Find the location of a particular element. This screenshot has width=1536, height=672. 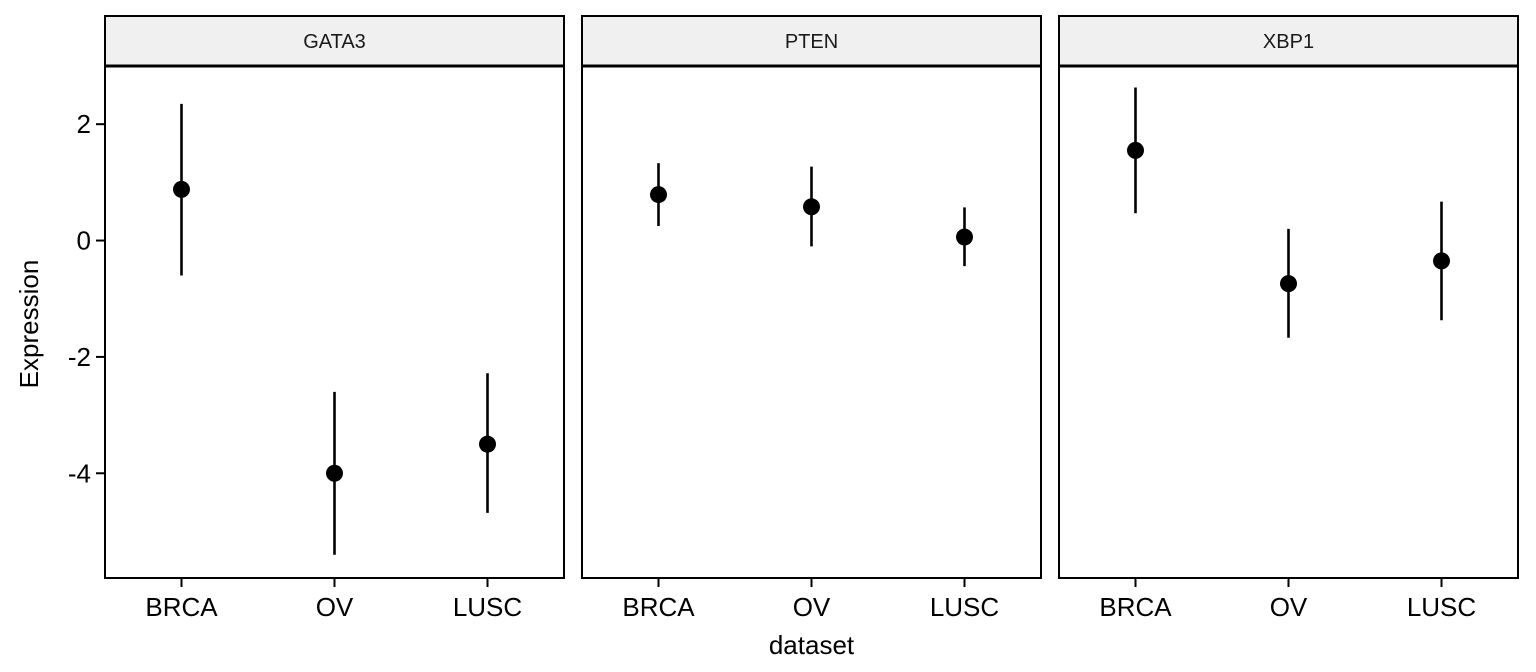

y-axis-title: Expression is located at coordinates (29, 324).